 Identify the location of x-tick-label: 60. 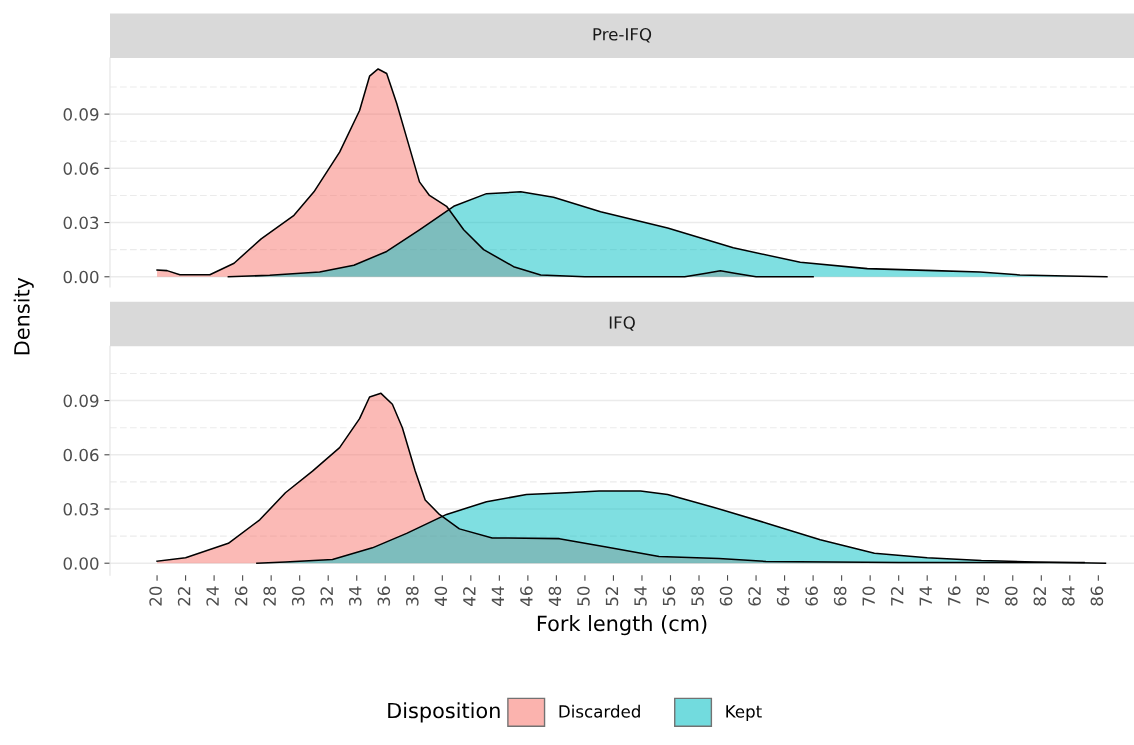
(726, 596).